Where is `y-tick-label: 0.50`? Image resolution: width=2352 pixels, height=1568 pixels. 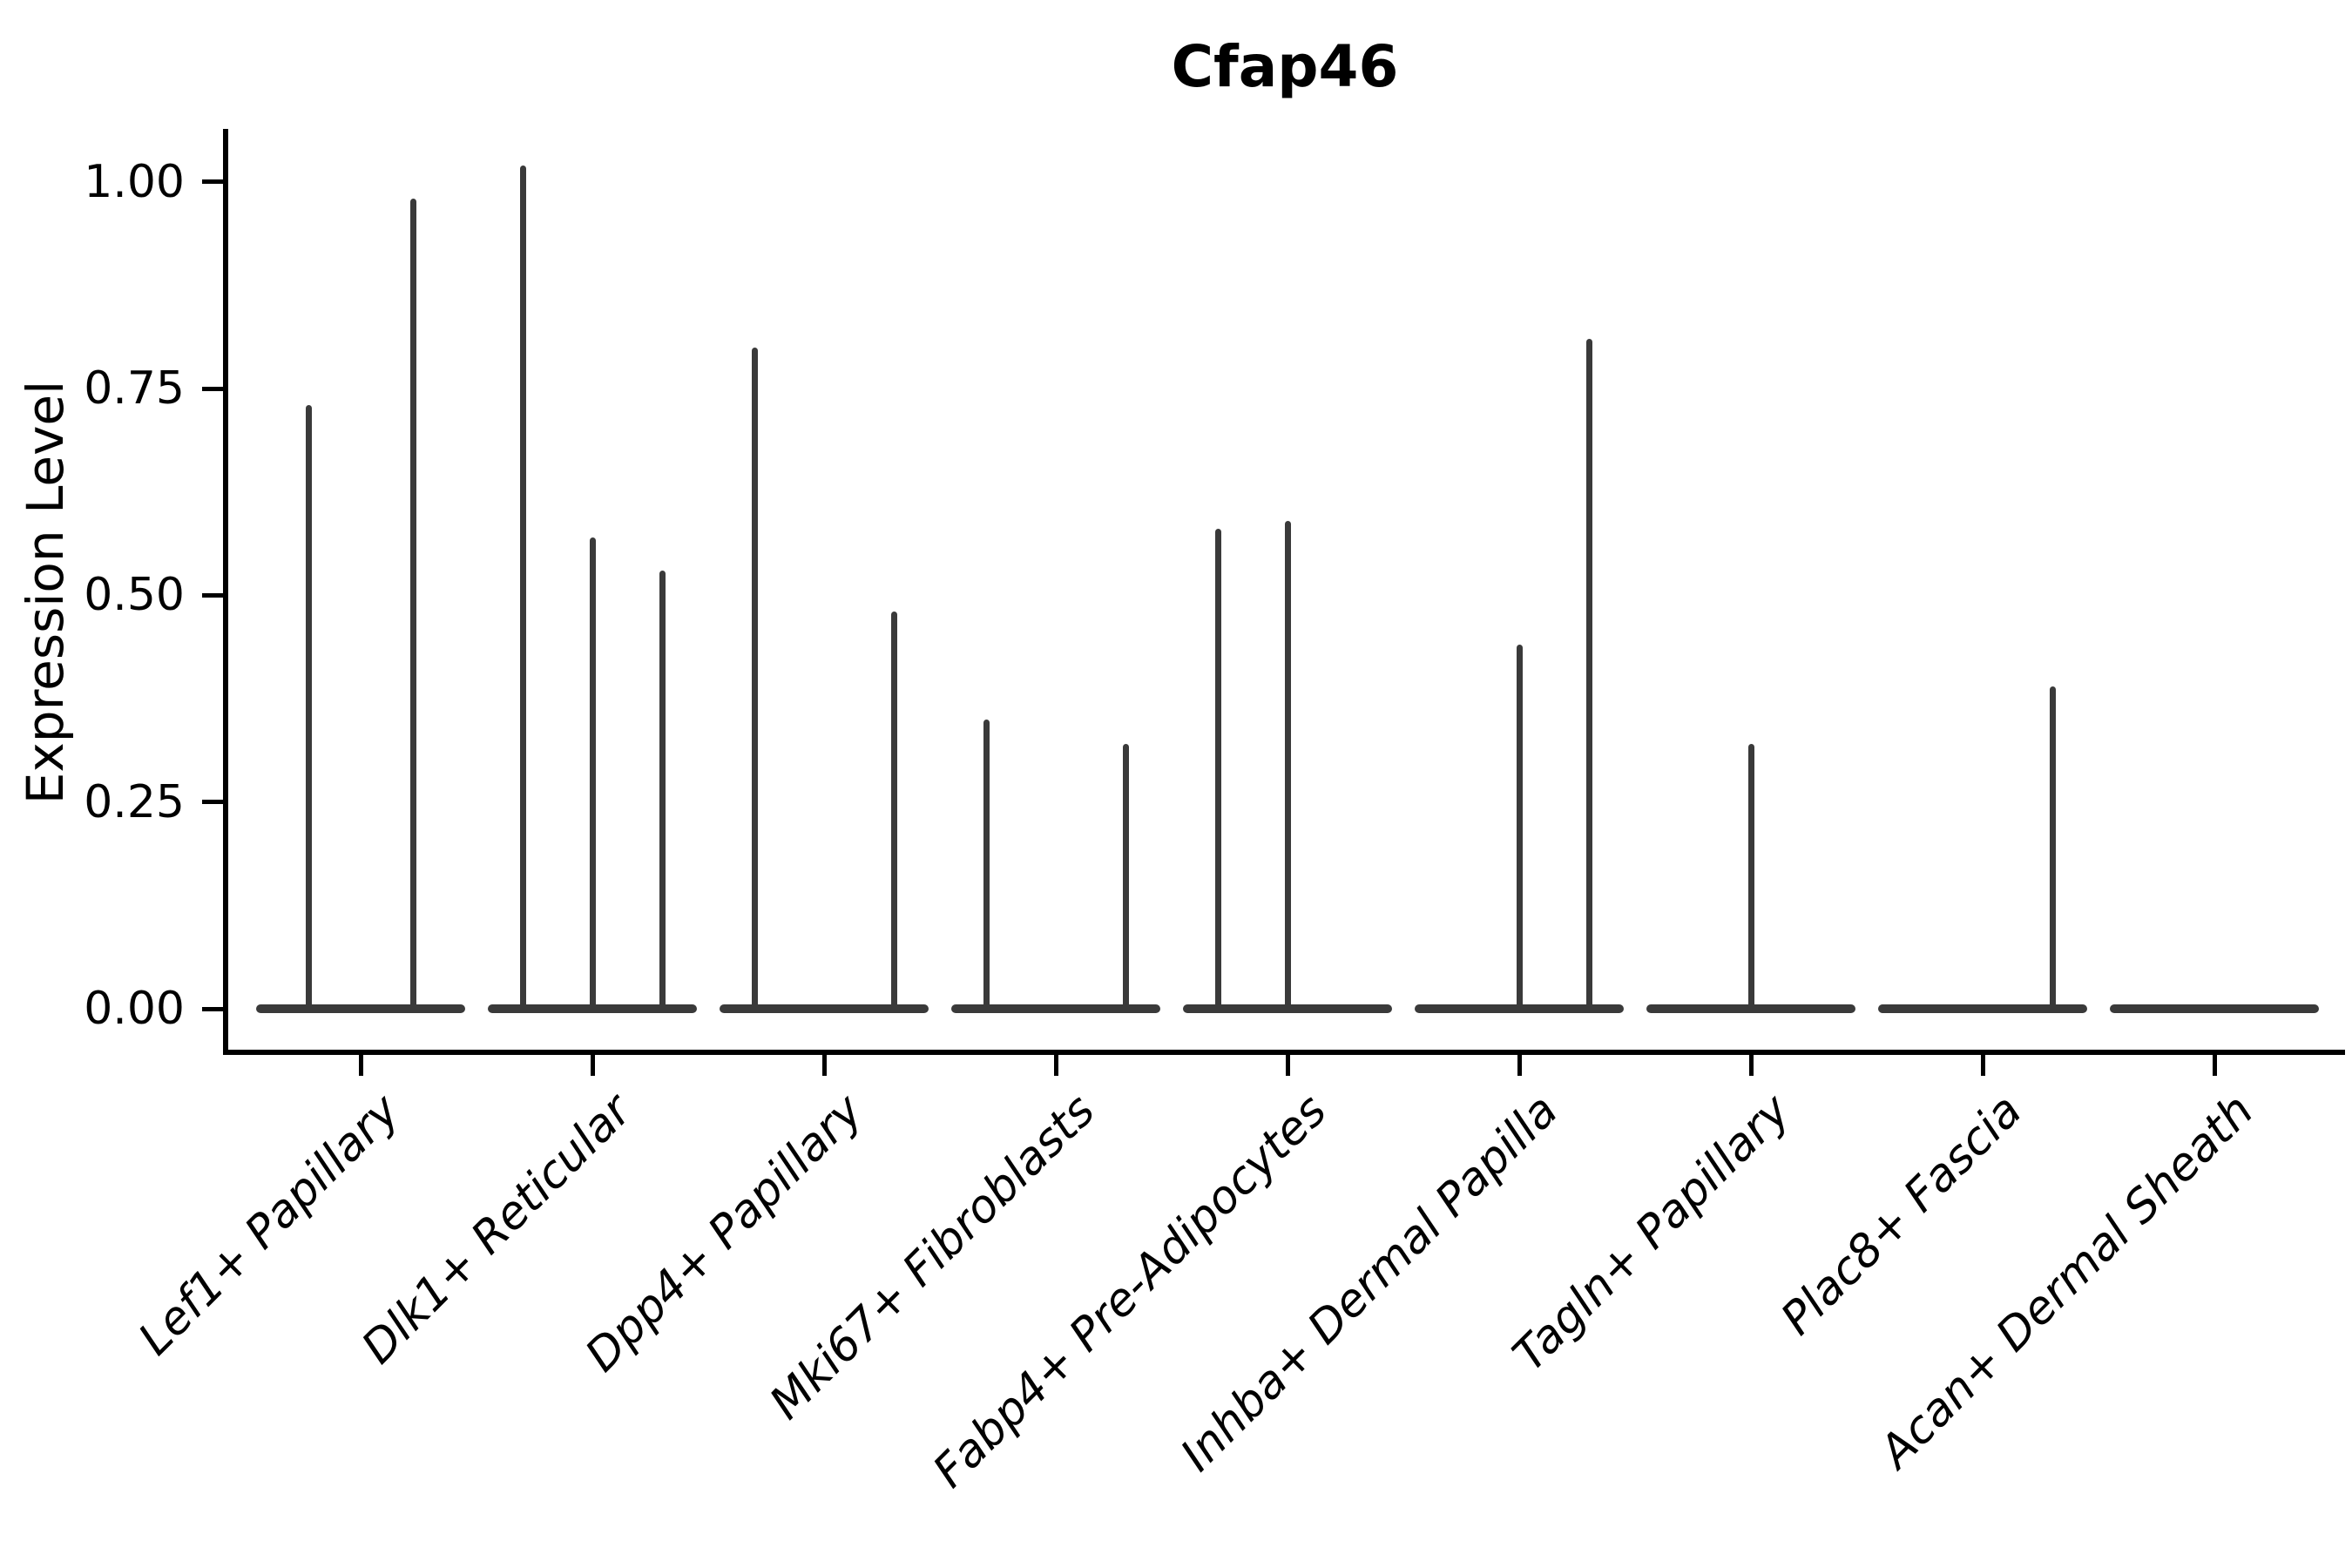 y-tick-label: 0.50 is located at coordinates (134, 595).